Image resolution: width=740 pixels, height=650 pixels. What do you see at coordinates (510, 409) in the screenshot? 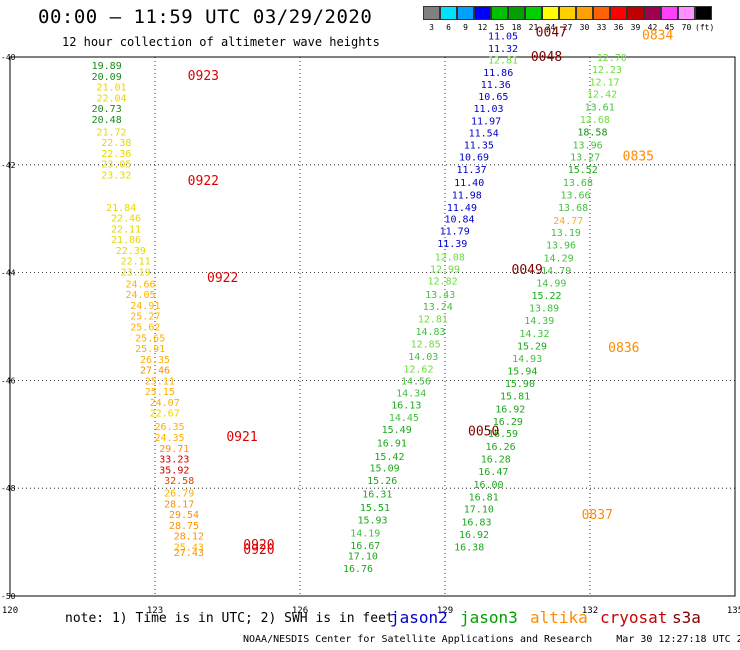
I see `wave-height-label: 16.92` at bounding box center [510, 409].